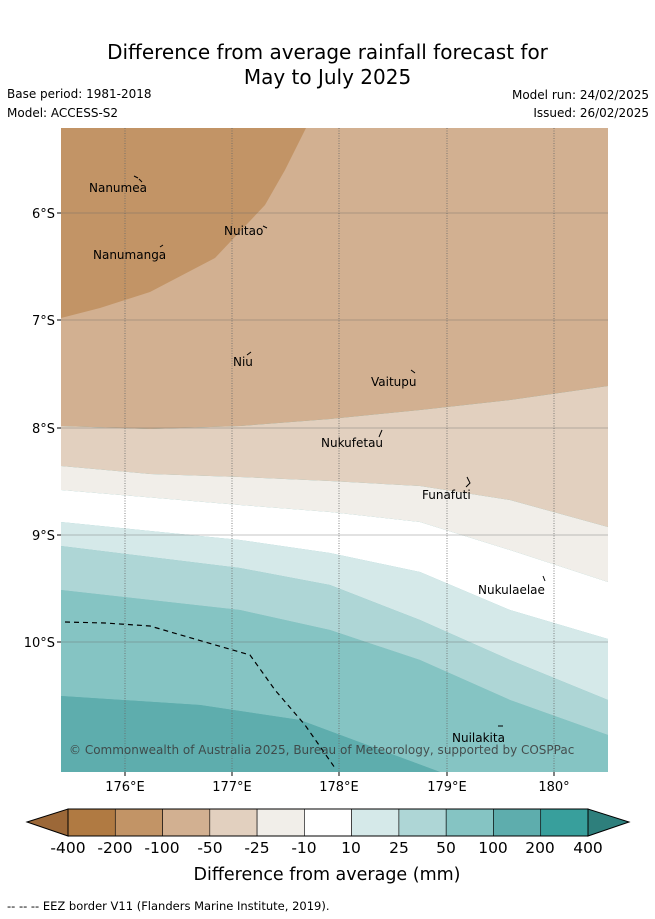 The width and height of the screenshot is (655, 919). What do you see at coordinates (544, 578) in the screenshot?
I see `island-nukulaelae` at bounding box center [544, 578].